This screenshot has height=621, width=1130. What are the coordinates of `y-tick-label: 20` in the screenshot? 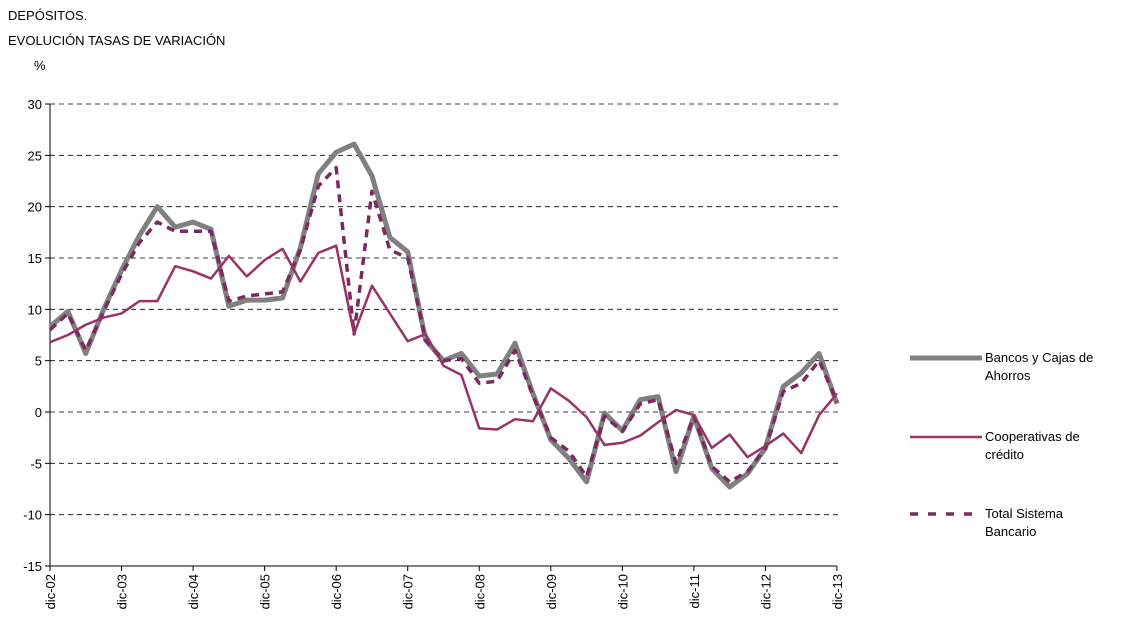 It's located at (35, 207).